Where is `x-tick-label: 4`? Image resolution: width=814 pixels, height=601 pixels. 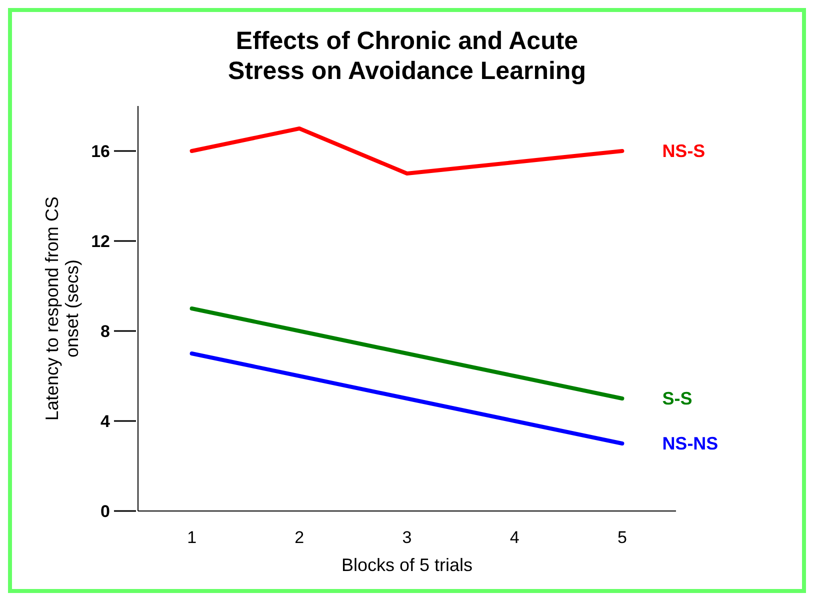 x-tick-label: 4 is located at coordinates (515, 538).